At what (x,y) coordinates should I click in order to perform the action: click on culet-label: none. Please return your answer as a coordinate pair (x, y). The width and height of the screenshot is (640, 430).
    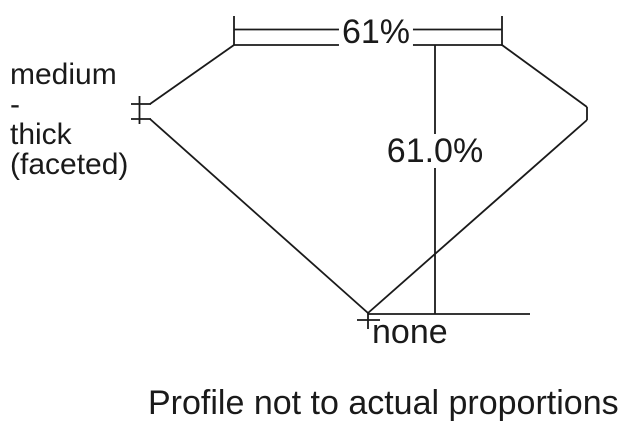
    Looking at the image, I should click on (410, 332).